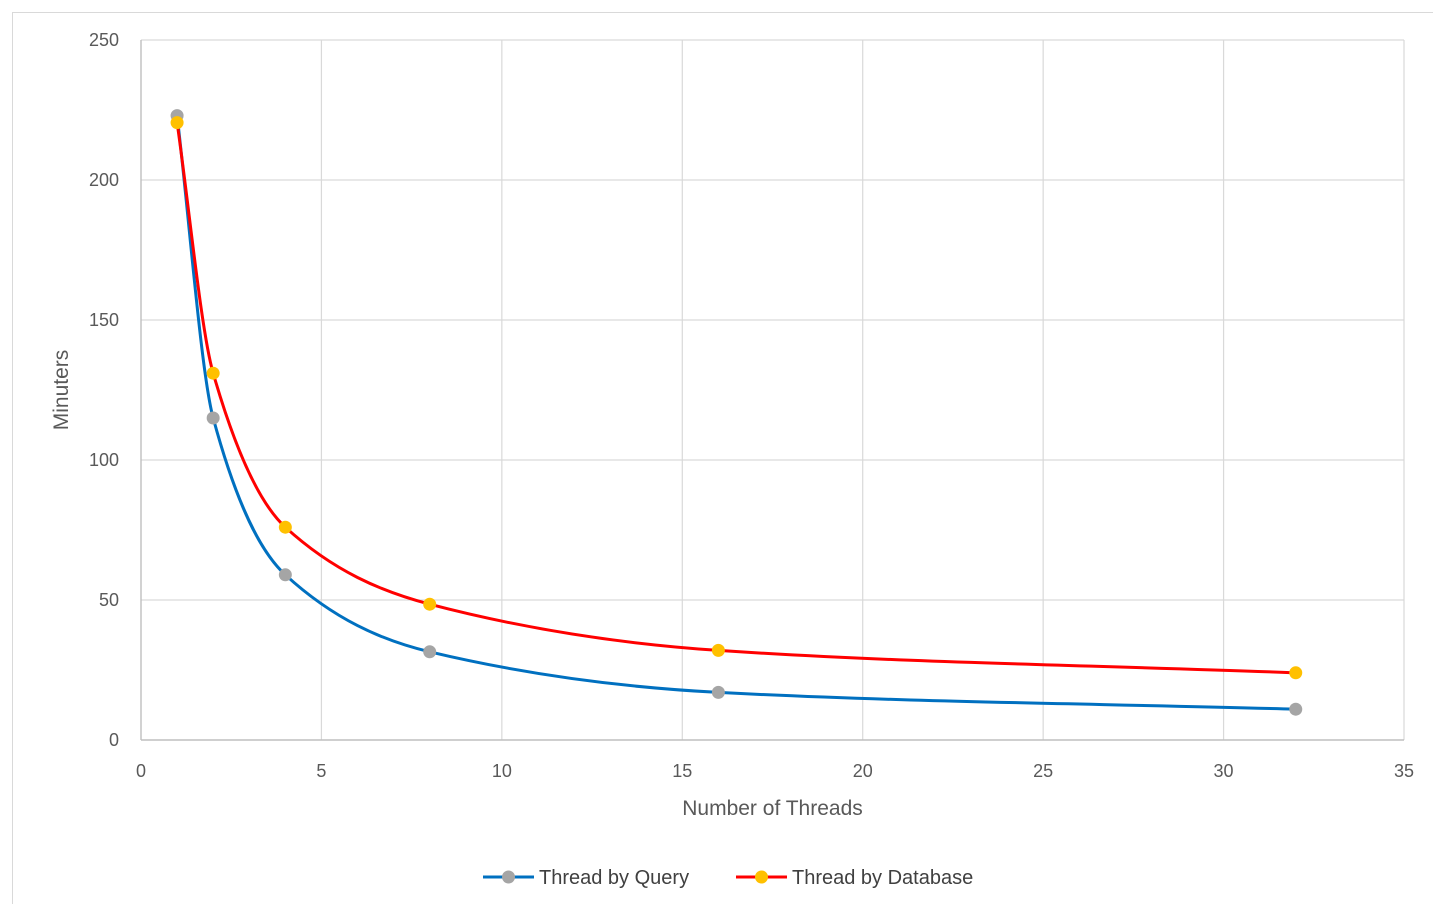 This screenshot has height=906, width=1435. What do you see at coordinates (728, 878) in the screenshot?
I see `legend: Thread by Query Thread by Database` at bounding box center [728, 878].